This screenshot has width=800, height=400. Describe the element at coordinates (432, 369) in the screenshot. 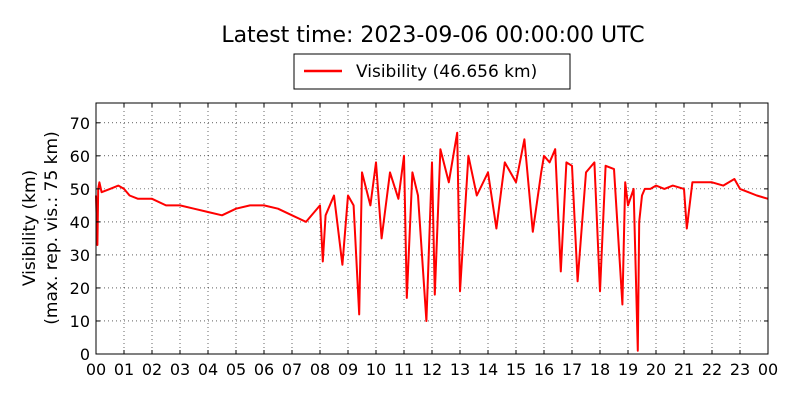

I see `x-tick-label: 12` at that location.